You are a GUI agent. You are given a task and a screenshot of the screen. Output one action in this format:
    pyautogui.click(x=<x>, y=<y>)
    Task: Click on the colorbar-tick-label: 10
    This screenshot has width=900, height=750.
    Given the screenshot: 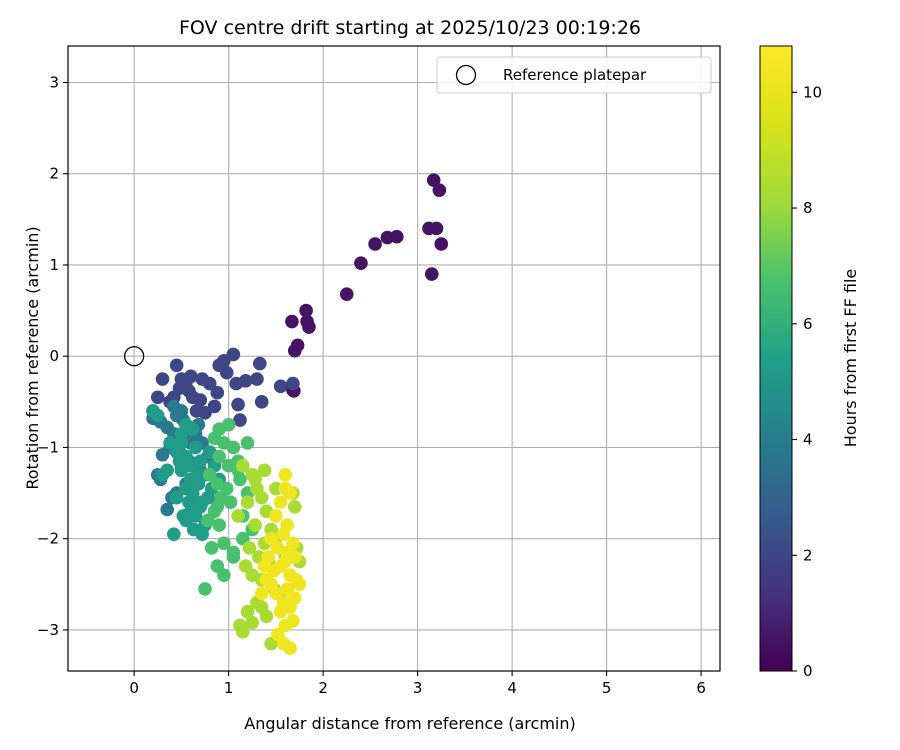 What is the action you would take?
    pyautogui.click(x=812, y=92)
    